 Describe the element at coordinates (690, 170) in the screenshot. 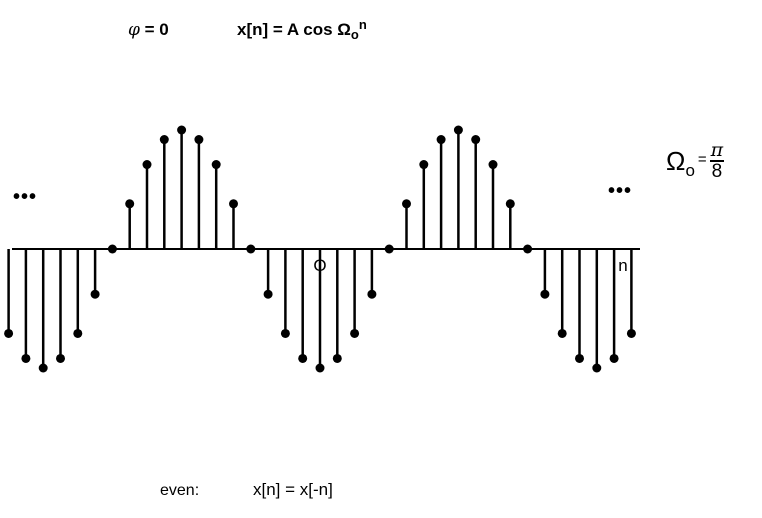

I see `omega-subscript: o` at that location.